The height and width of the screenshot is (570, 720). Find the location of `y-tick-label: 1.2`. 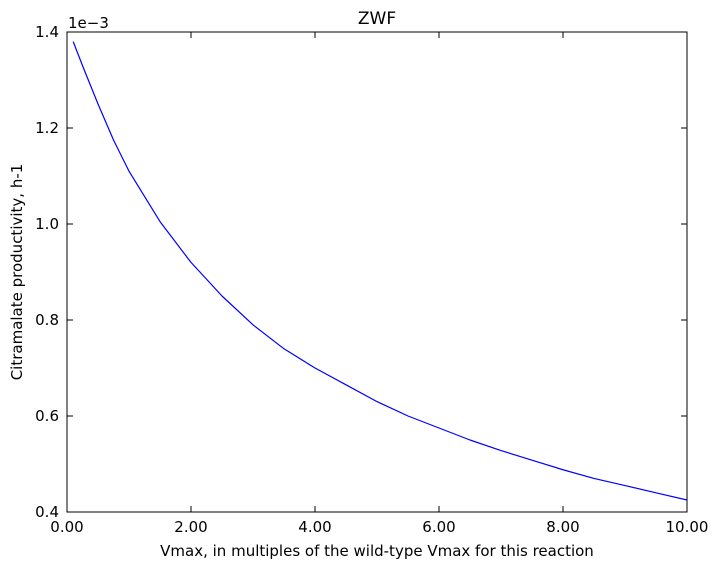

y-tick-label: 1.2 is located at coordinates (47, 128).